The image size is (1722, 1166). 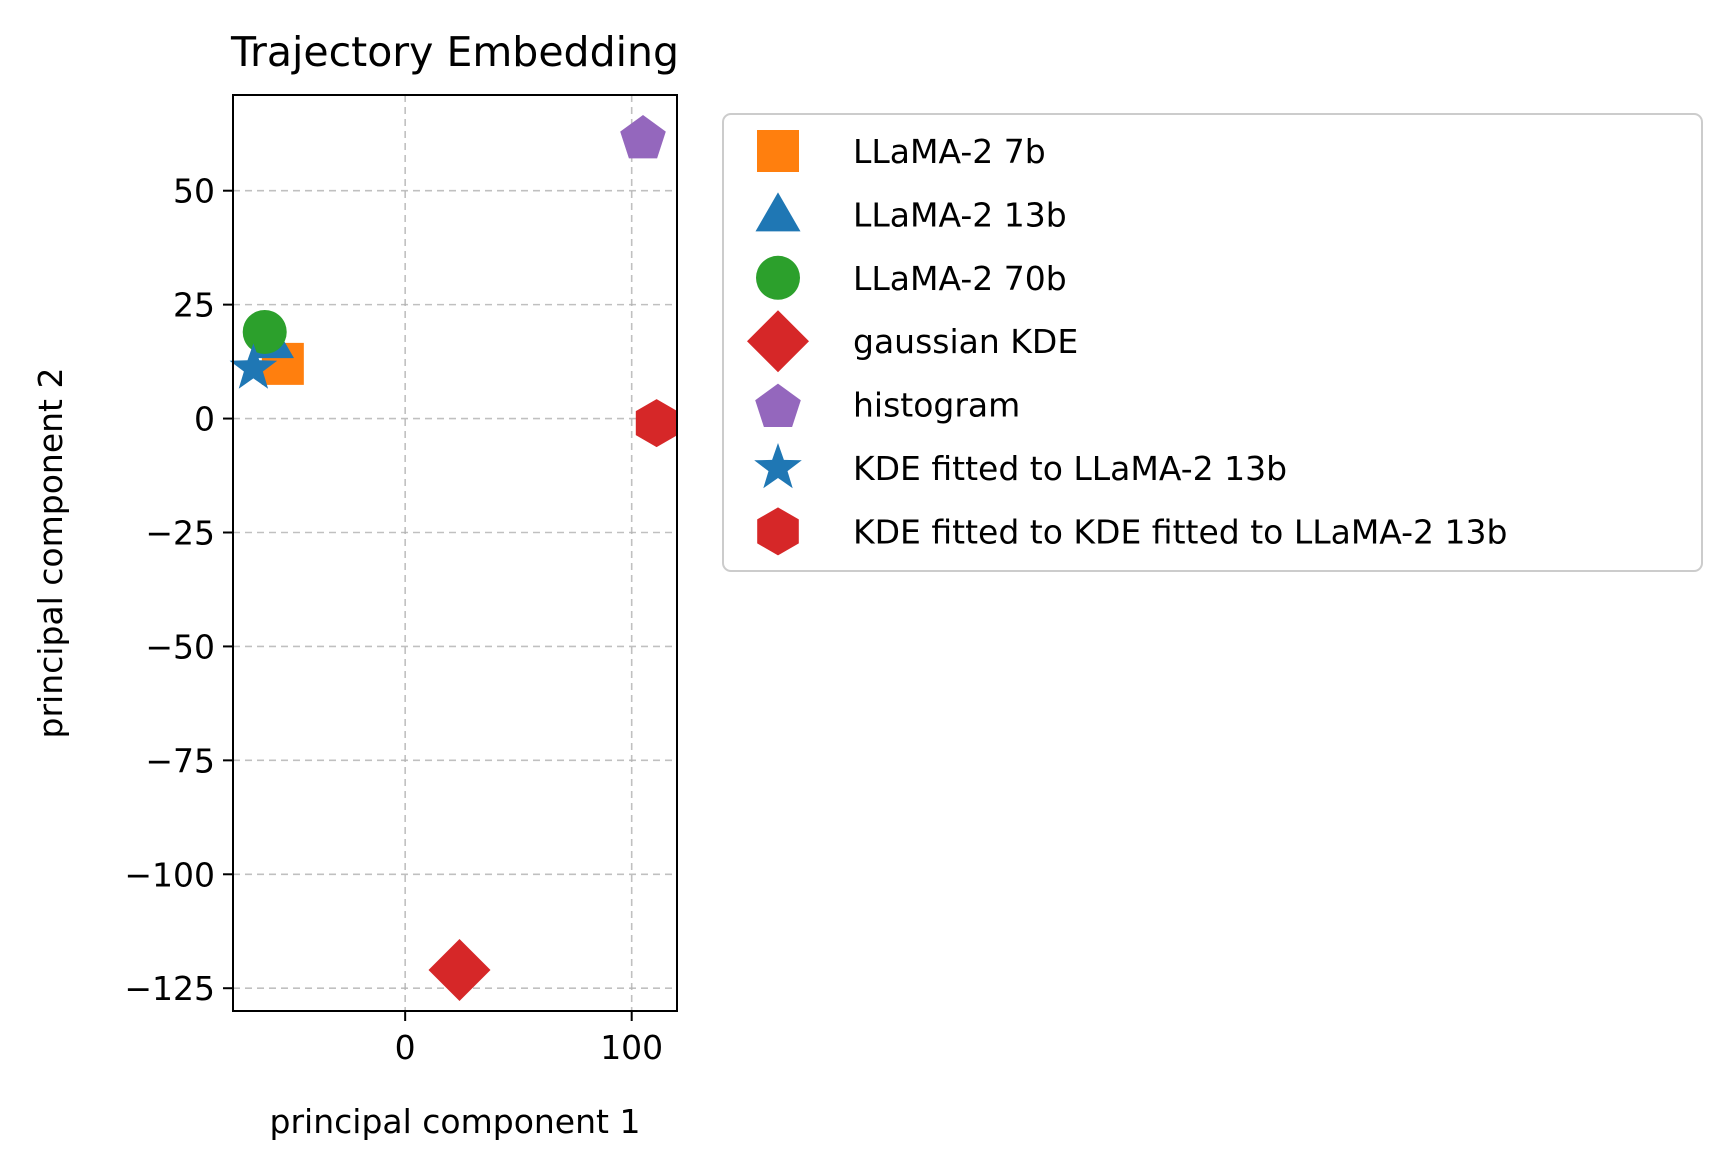 I want to click on legend-label: LLaMA-2 70b, so click(x=960, y=278).